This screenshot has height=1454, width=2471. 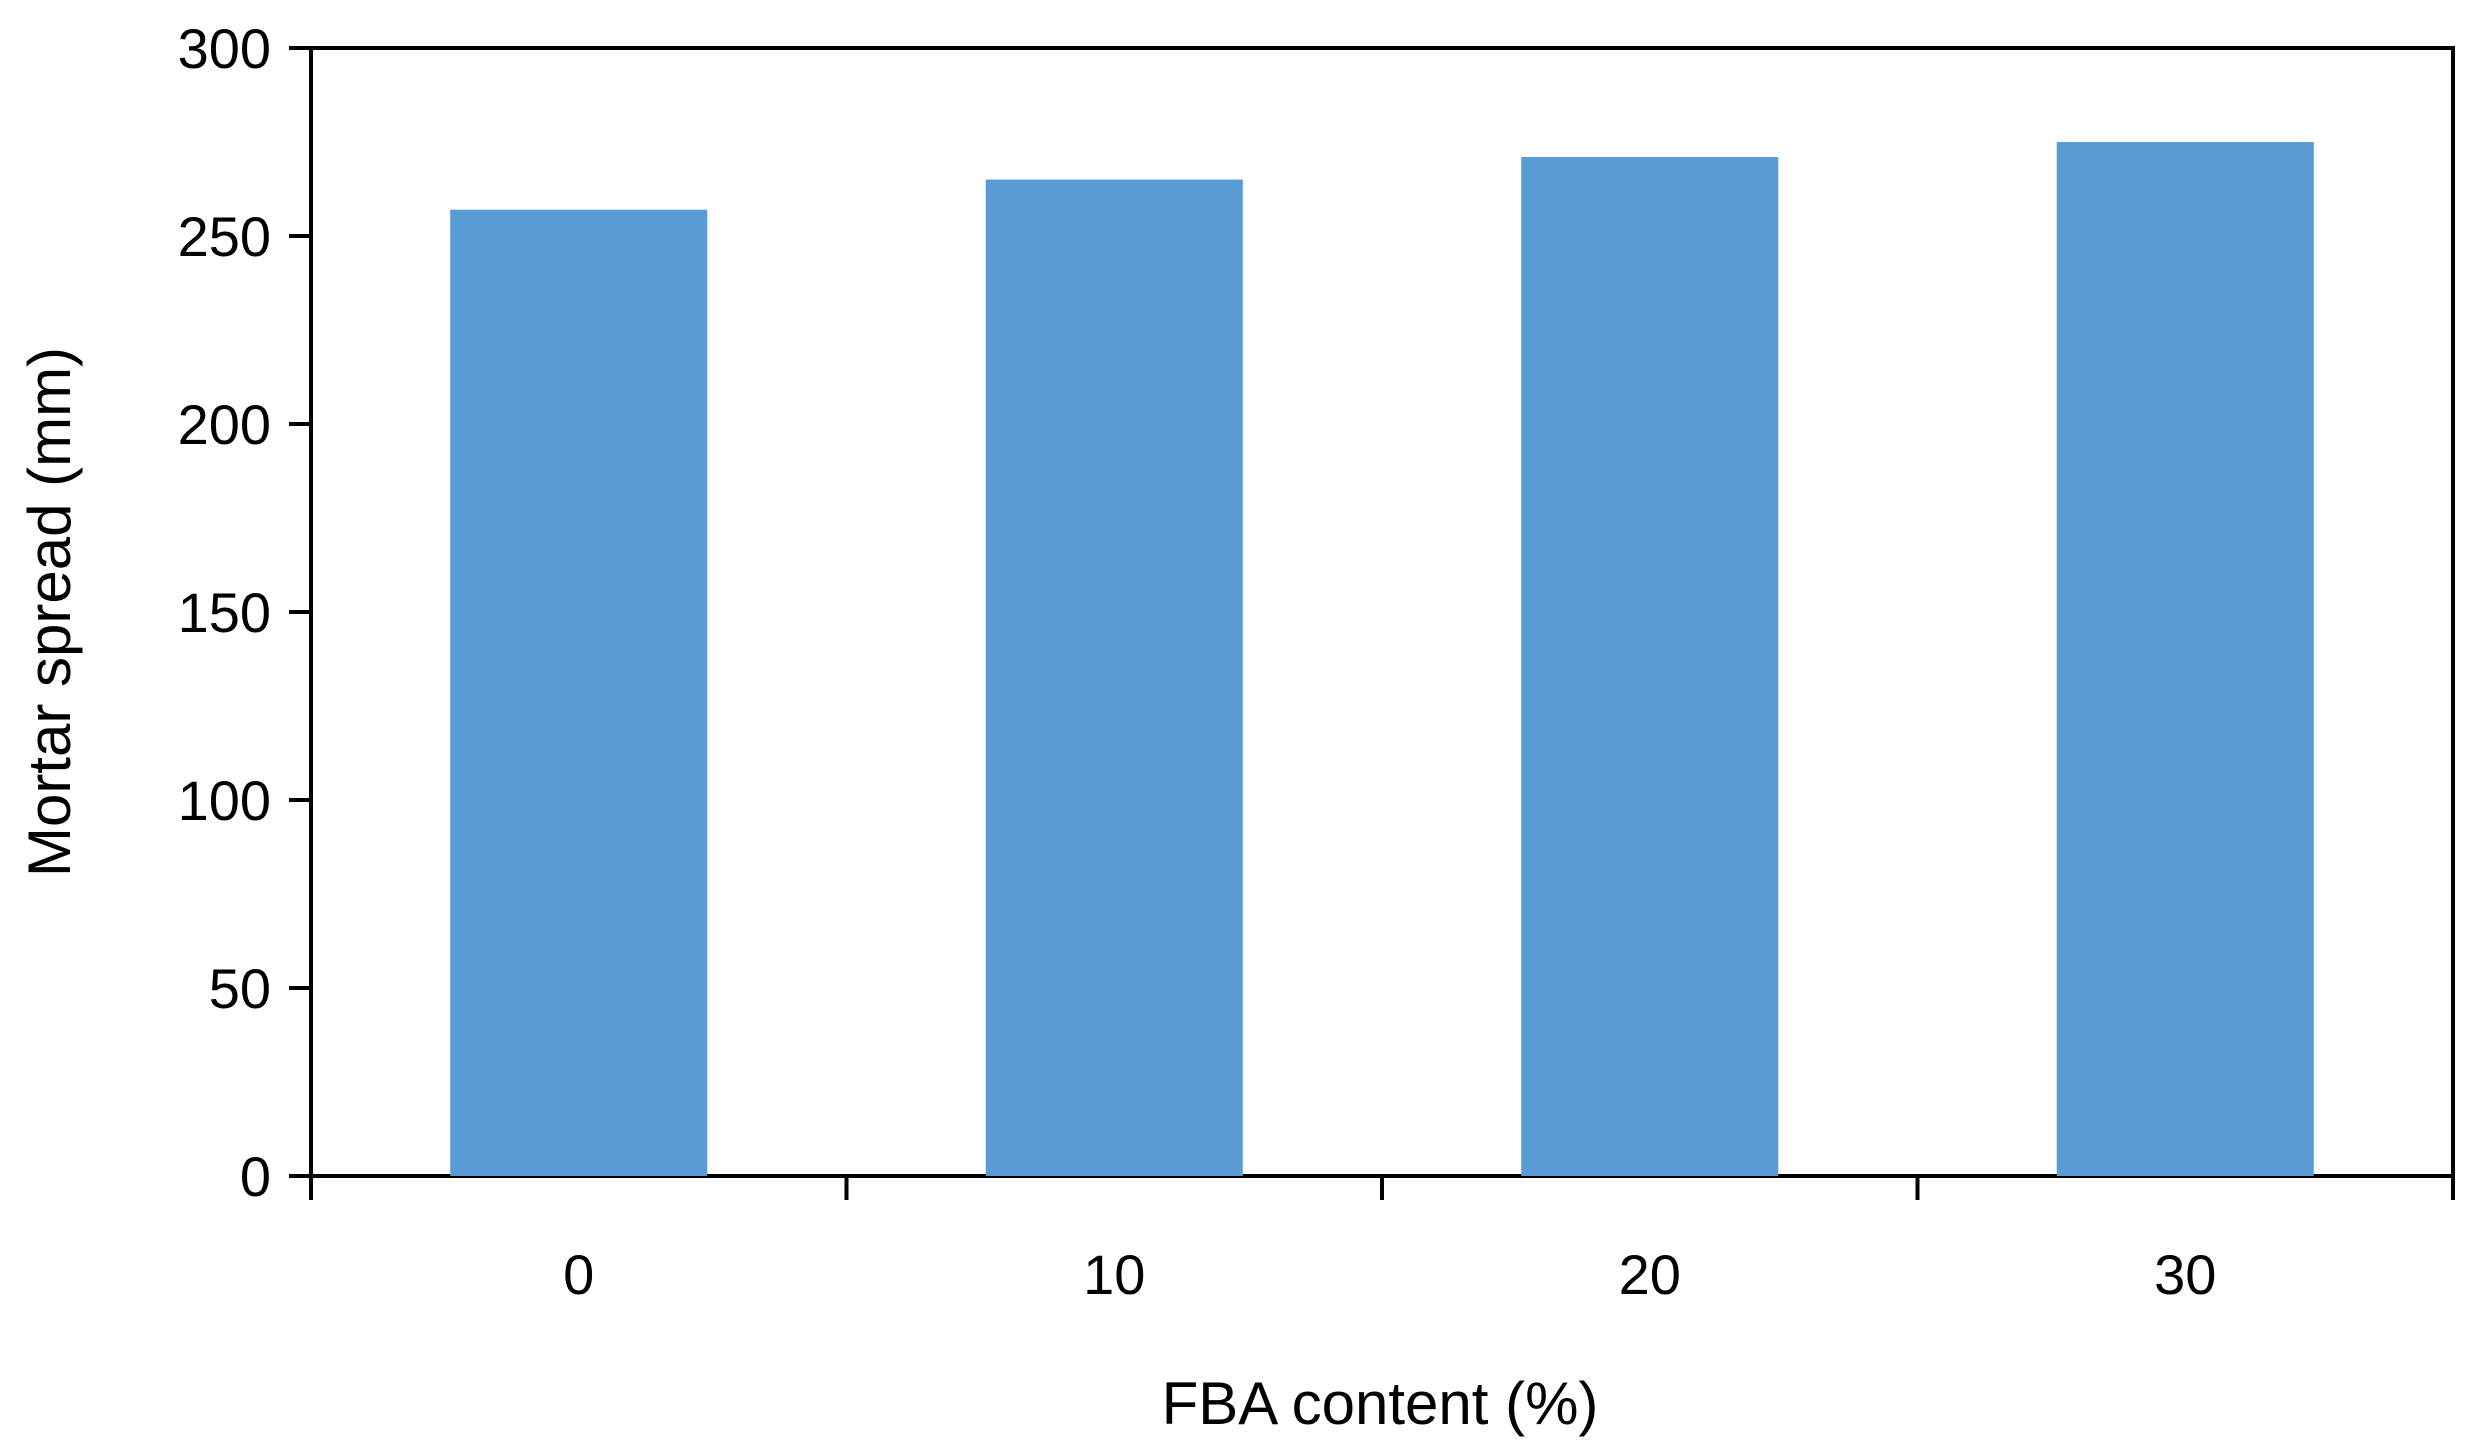 What do you see at coordinates (224, 424) in the screenshot?
I see `y-tick-label: 200` at bounding box center [224, 424].